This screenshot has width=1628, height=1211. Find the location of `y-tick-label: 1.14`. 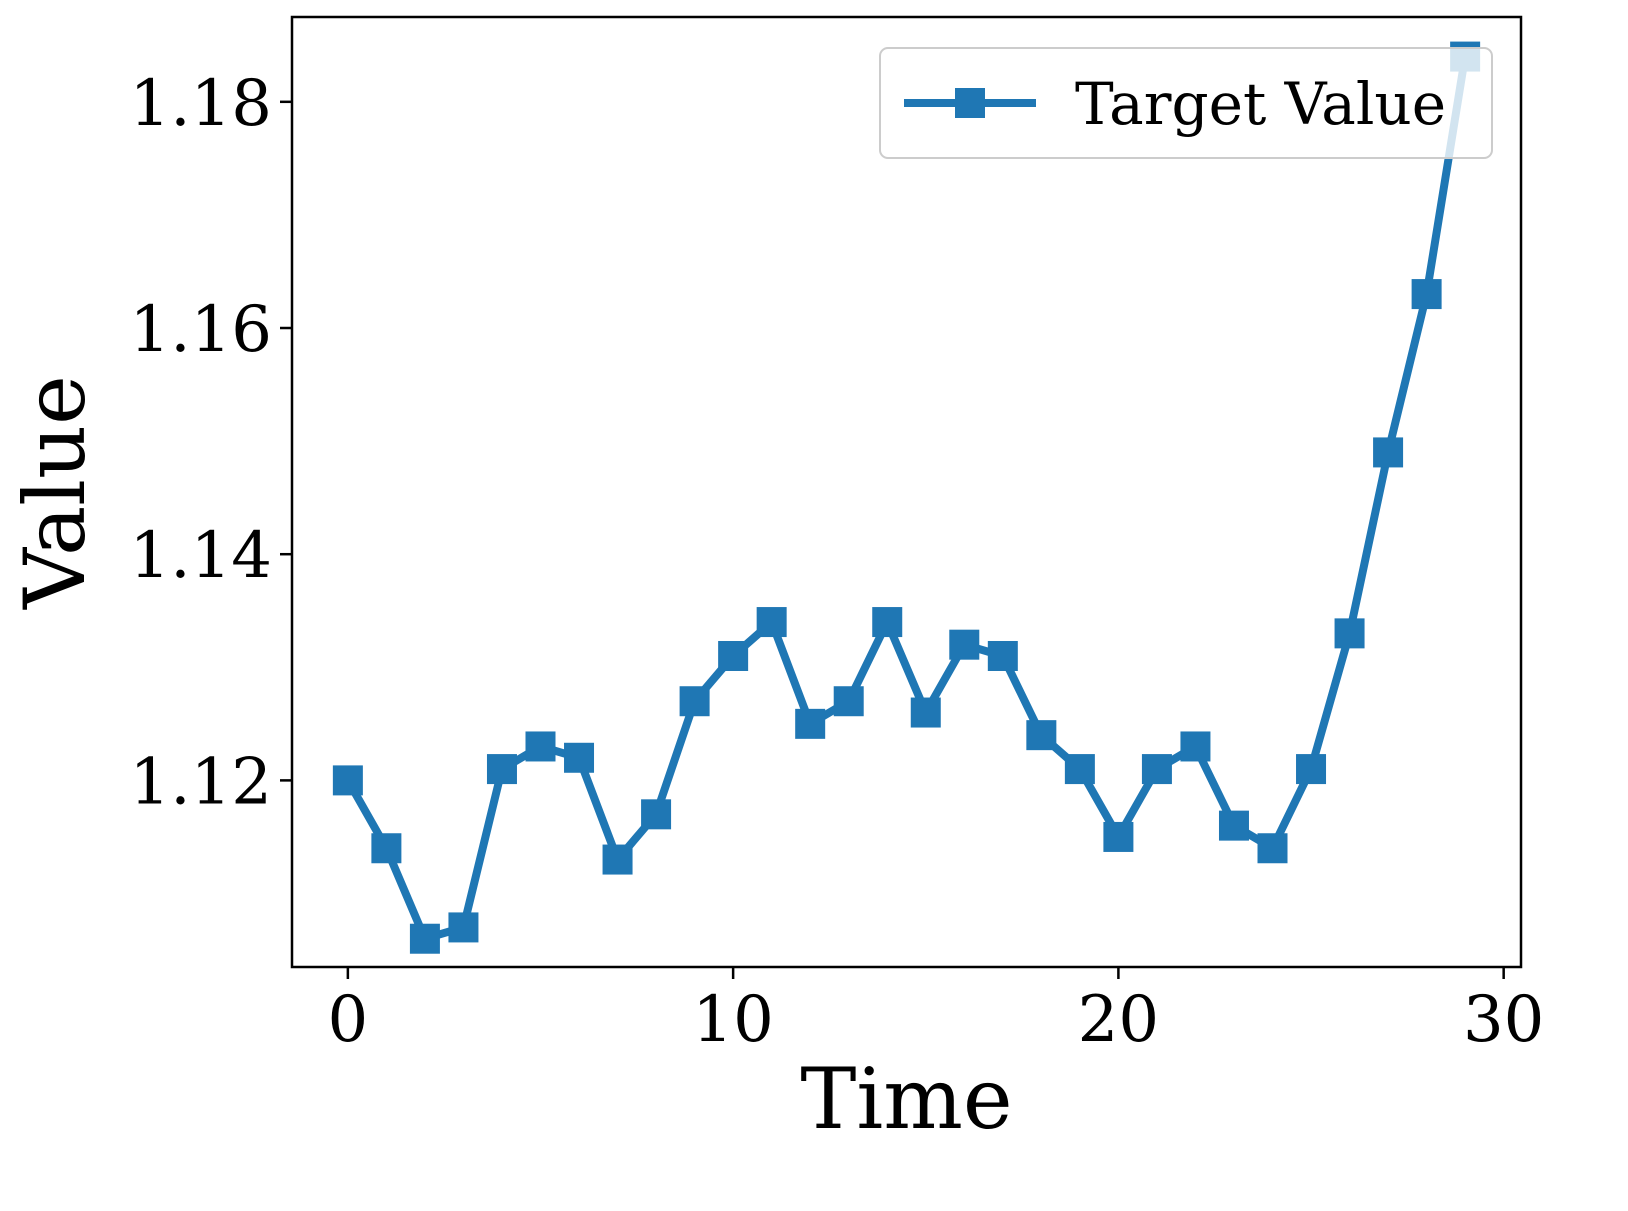

y-tick-label: 1.14 is located at coordinates (201, 556).